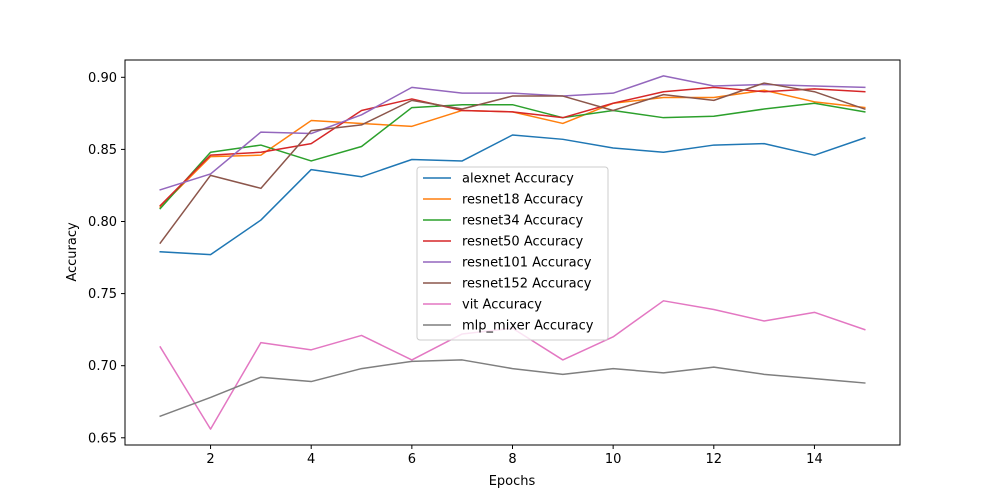 The width and height of the screenshot is (1000, 500). Describe the element at coordinates (512, 481) in the screenshot. I see `x-axis-label: Epochs` at that location.